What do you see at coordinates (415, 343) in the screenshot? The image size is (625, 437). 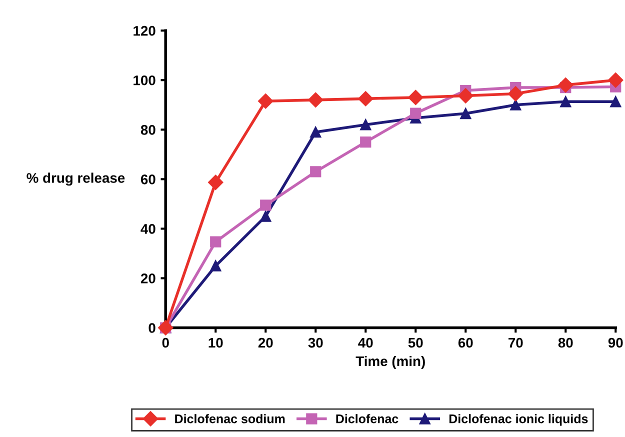 I see `x-tick-label: 50` at bounding box center [415, 343].